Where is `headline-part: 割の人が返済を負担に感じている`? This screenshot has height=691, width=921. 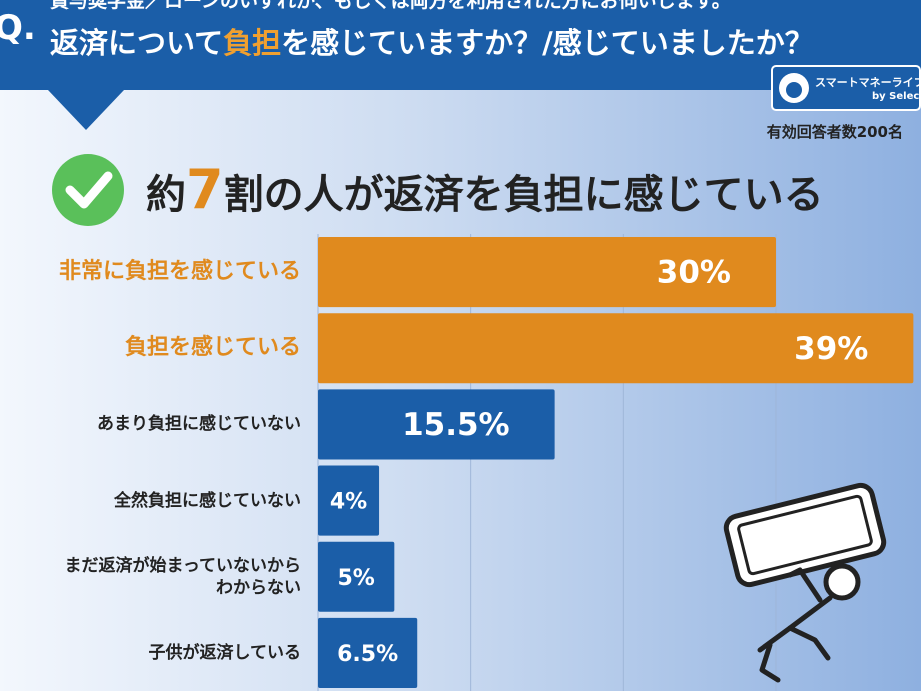 headline-part: 割の人が返済を負担に感じている is located at coordinates (523, 195).